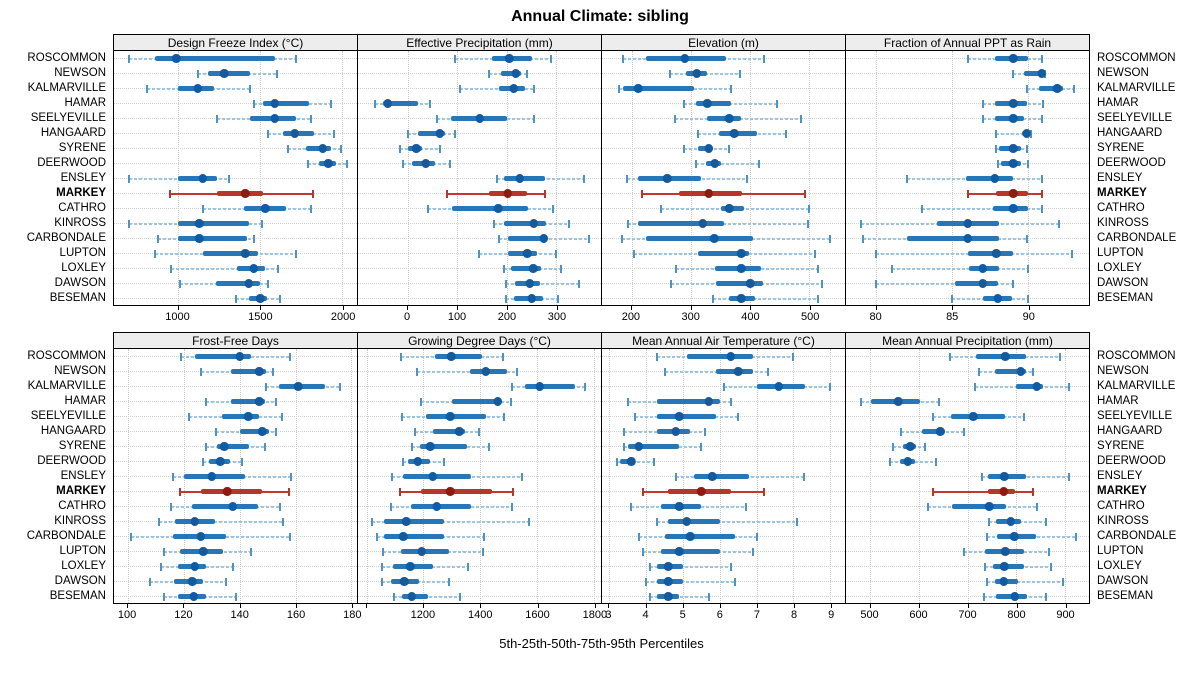  Describe the element at coordinates (457, 317) in the screenshot. I see `axis-tick-label: 100` at that location.